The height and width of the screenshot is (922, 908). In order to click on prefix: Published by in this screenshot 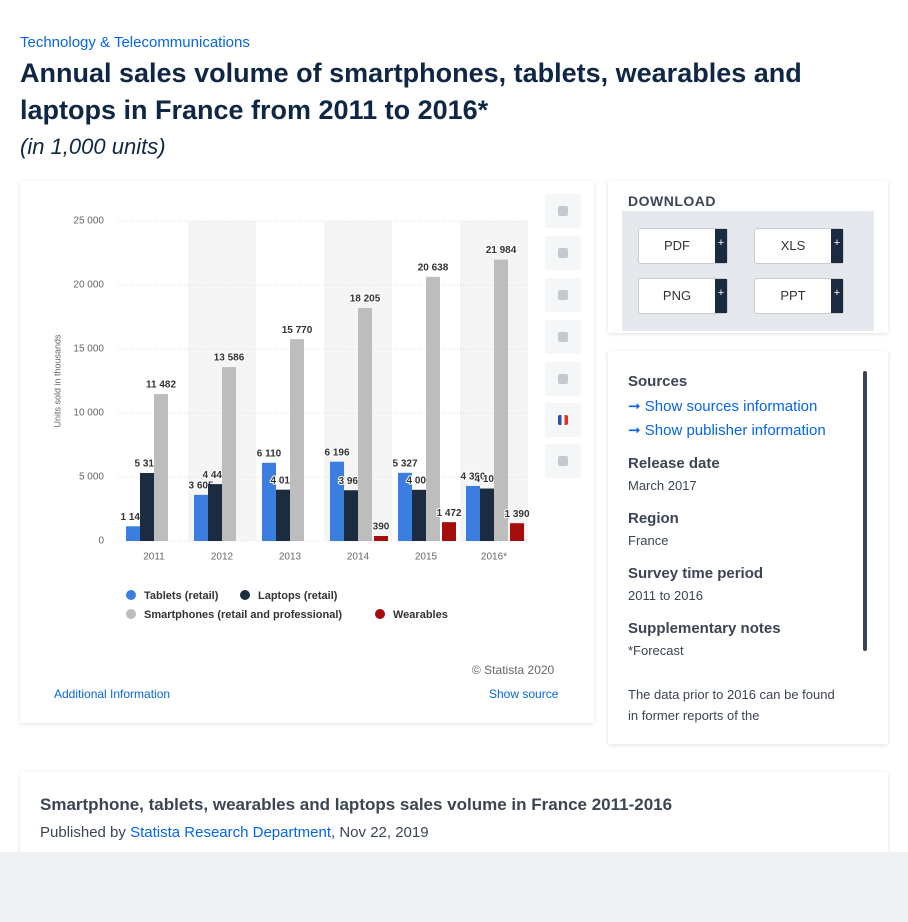, I will do `click(83, 832)`.